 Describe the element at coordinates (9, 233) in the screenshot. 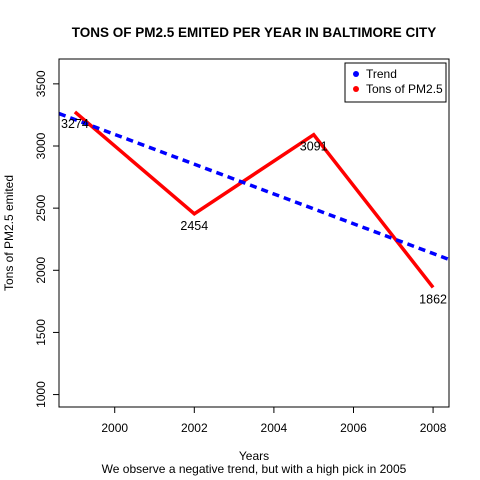

I see `y-axis-title: Tons of PM2.5 emited` at that location.